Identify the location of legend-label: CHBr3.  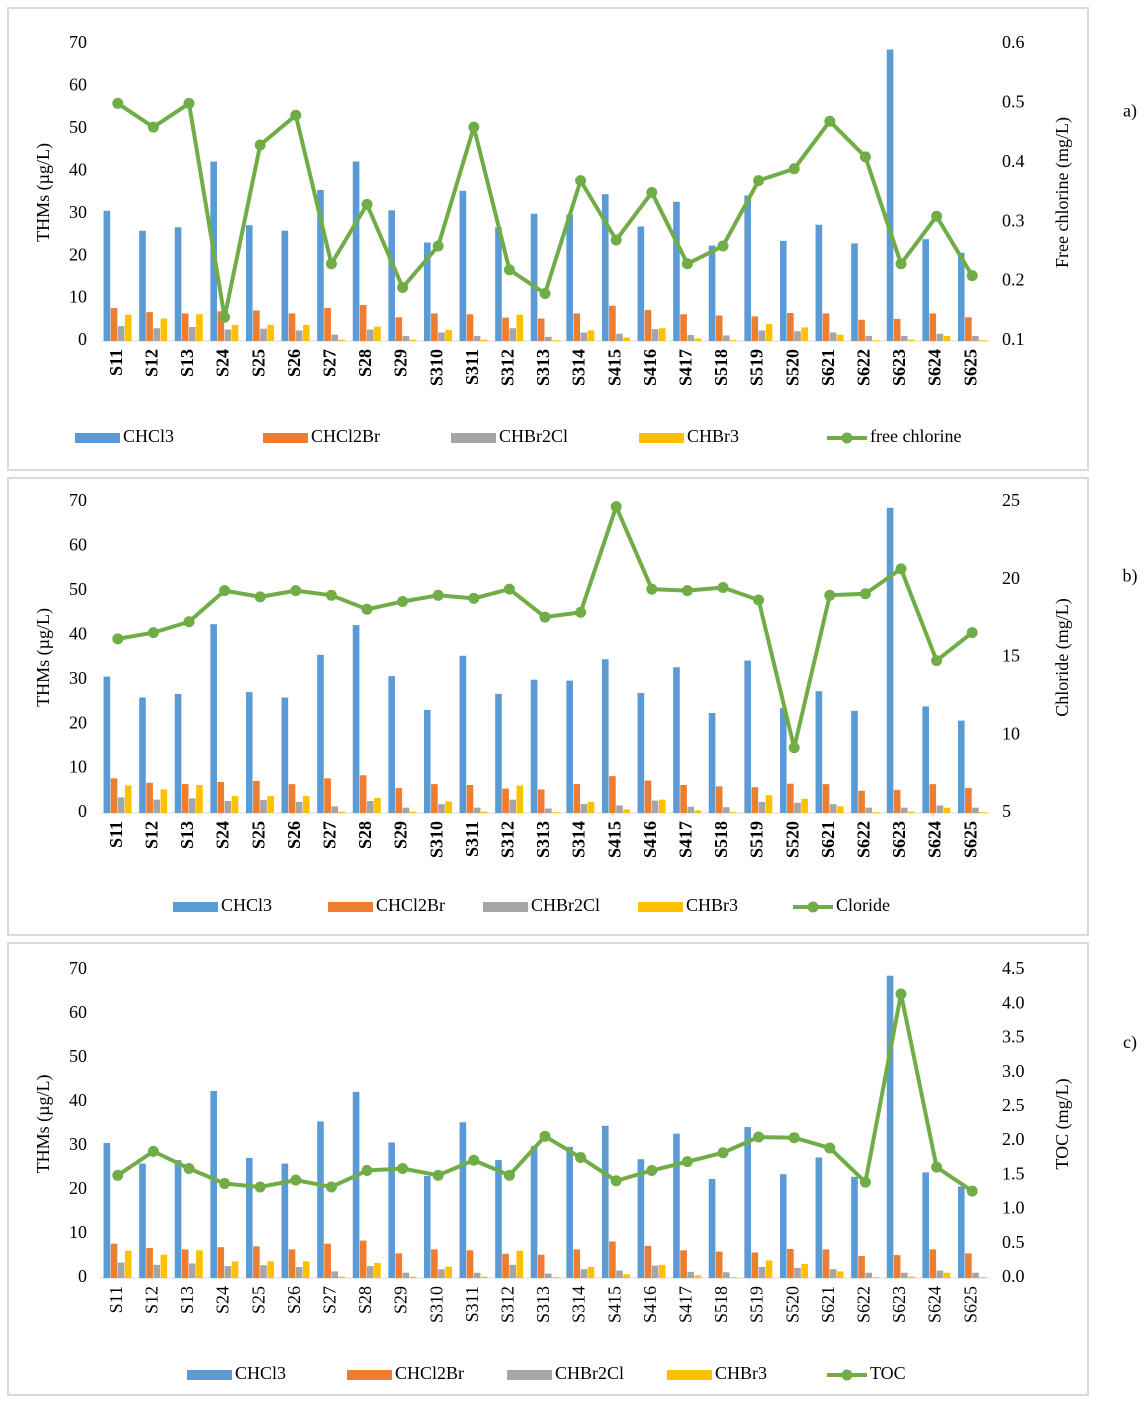
(713, 436).